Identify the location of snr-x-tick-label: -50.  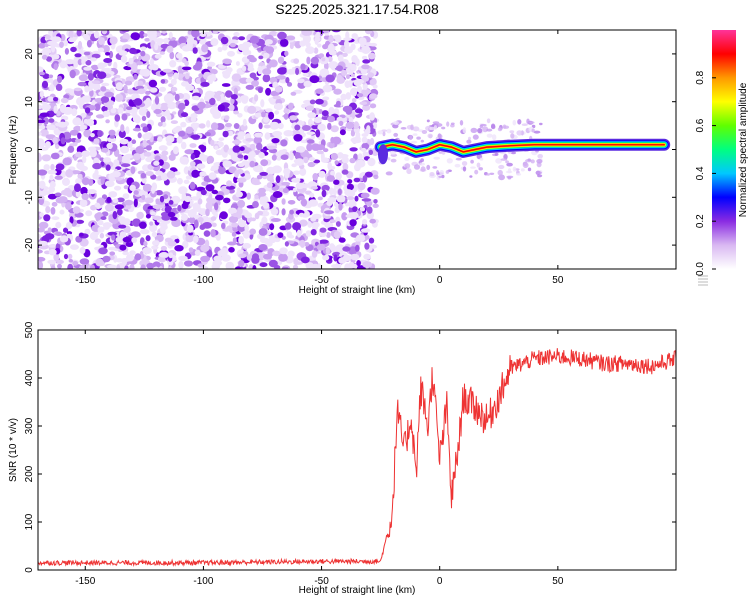
(321, 581).